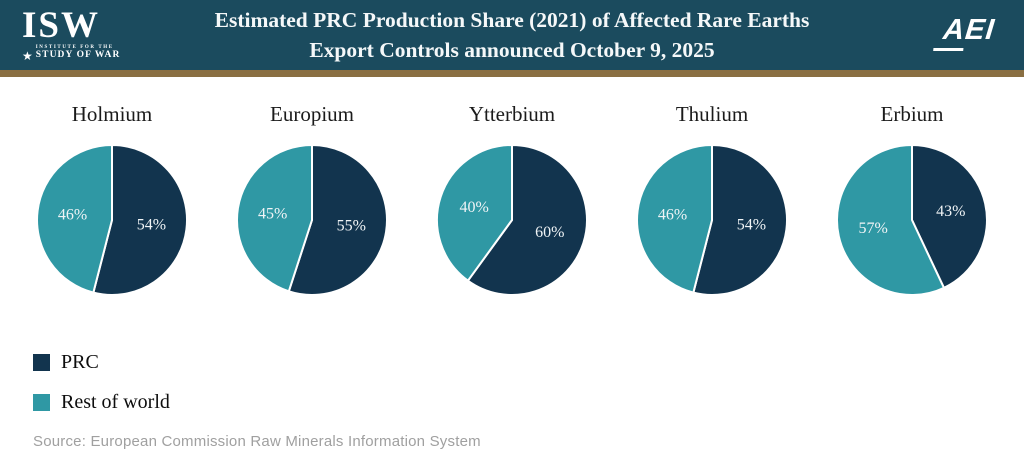 The image size is (1024, 462). I want to click on pie-slice-holmium-prc, so click(140, 220).